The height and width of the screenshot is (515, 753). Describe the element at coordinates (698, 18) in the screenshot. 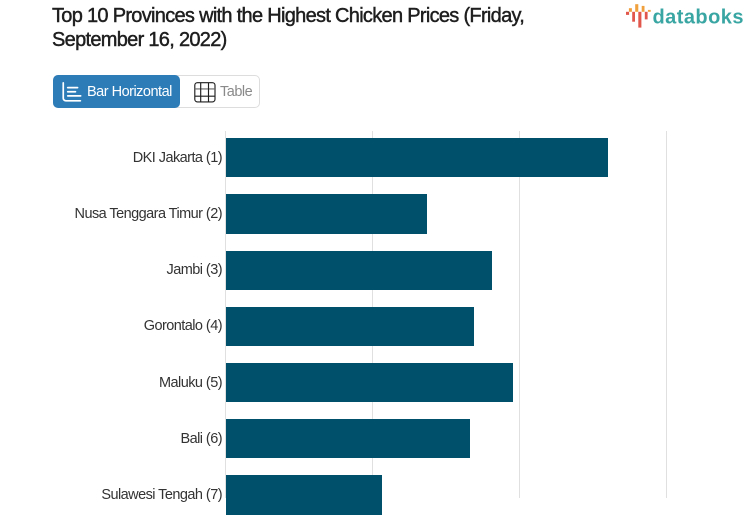

I see `svg-text: databoks` at that location.